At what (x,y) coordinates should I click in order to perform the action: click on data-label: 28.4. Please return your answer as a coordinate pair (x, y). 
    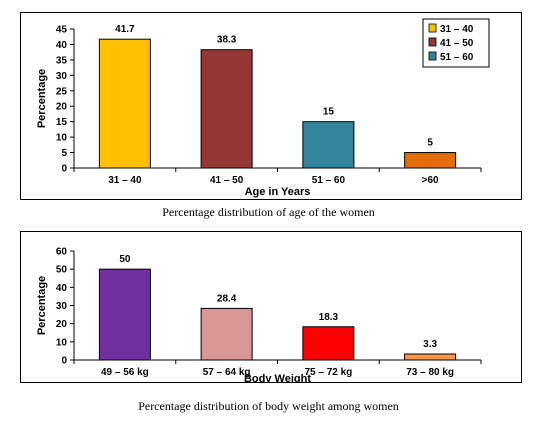
    Looking at the image, I should click on (227, 298).